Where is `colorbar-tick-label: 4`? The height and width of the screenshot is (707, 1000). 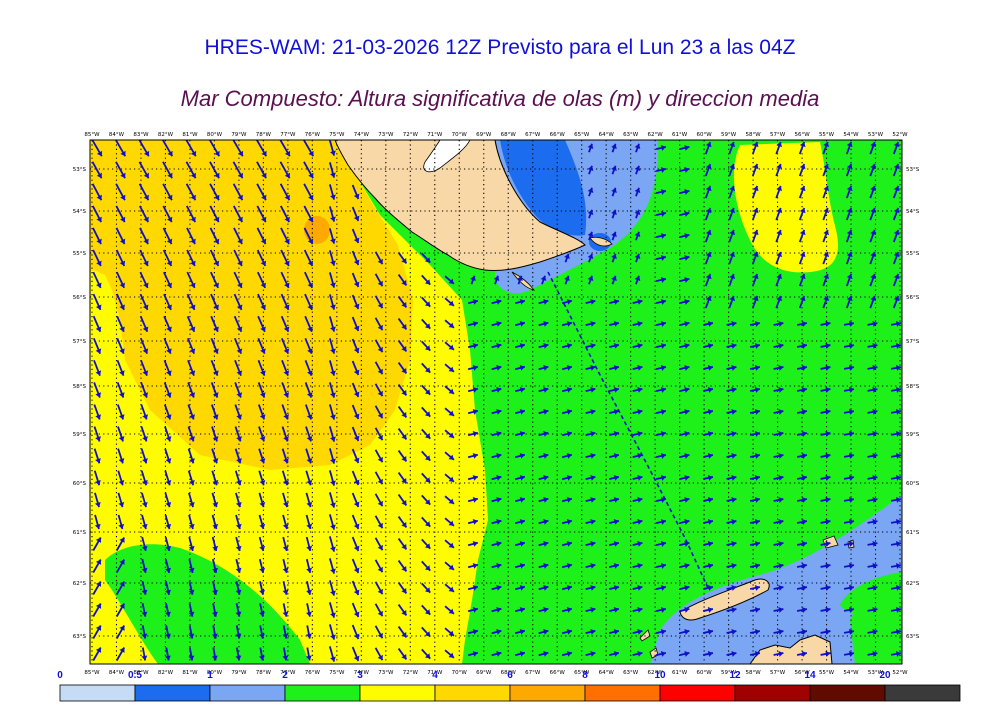
colorbar-tick-label: 4 is located at coordinates (435, 675).